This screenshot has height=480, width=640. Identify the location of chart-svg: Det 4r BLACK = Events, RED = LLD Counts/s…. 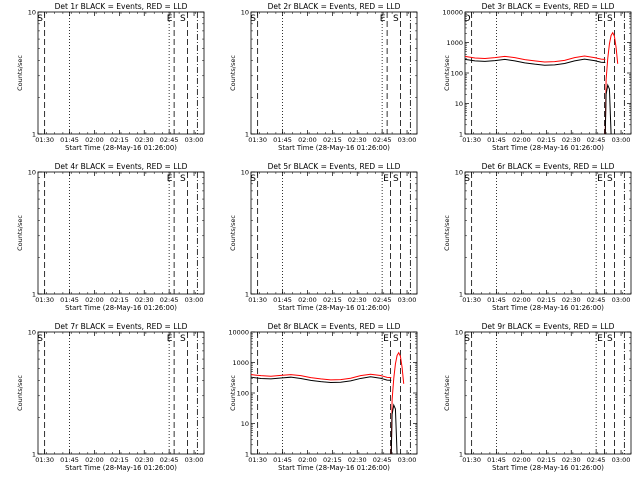
(110, 237).